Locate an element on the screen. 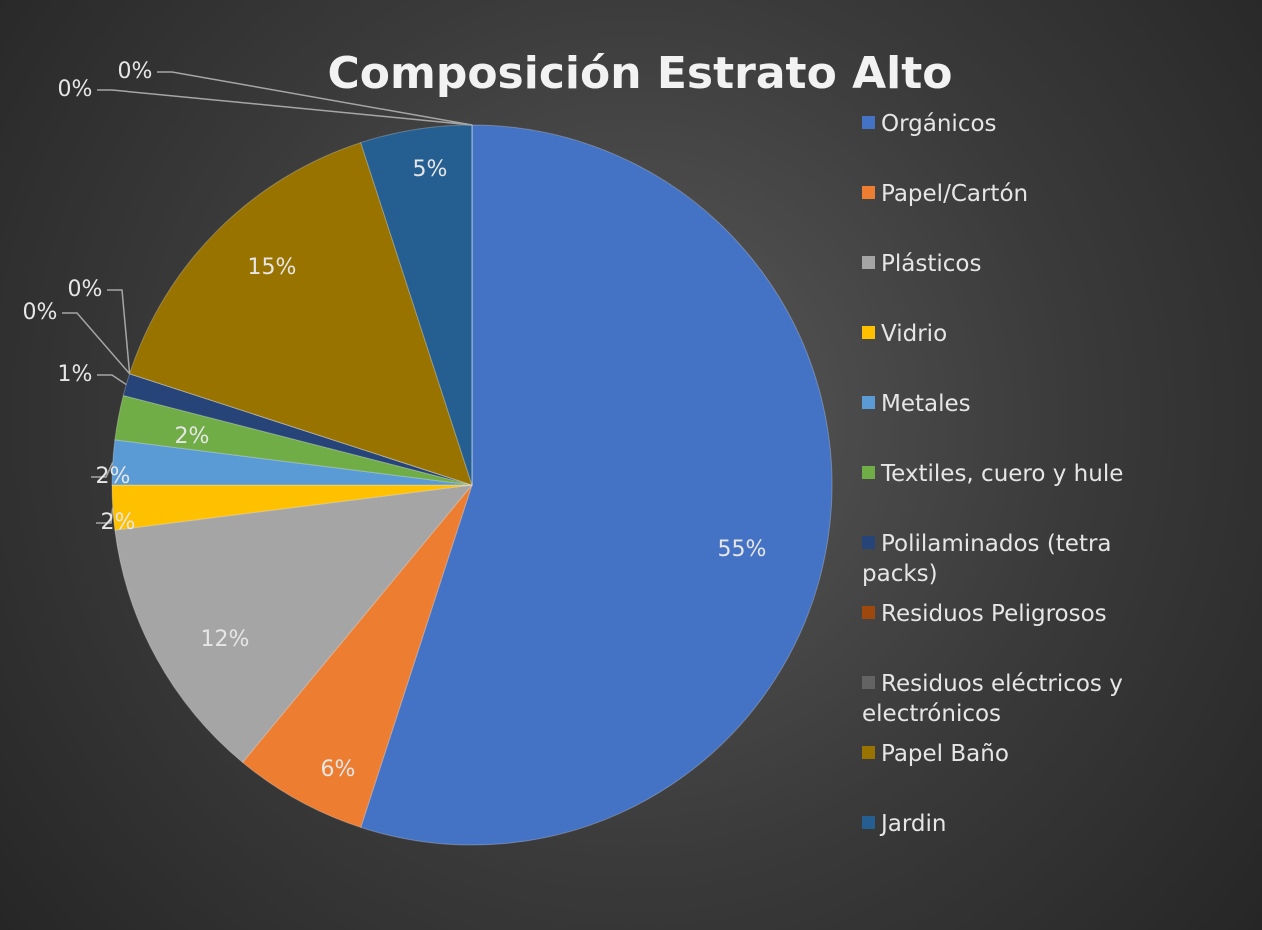 This screenshot has width=1262, height=930. data-label: 1% is located at coordinates (75, 374).